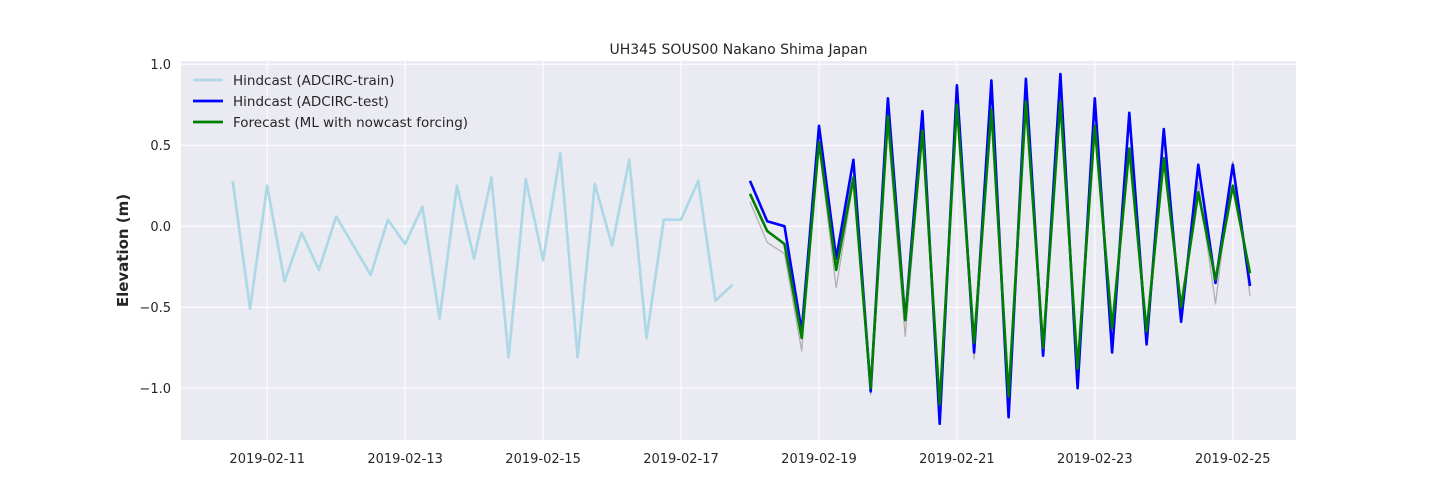 The image size is (1440, 504). I want to click on x-tick-label: 2019-02-17, so click(681, 459).